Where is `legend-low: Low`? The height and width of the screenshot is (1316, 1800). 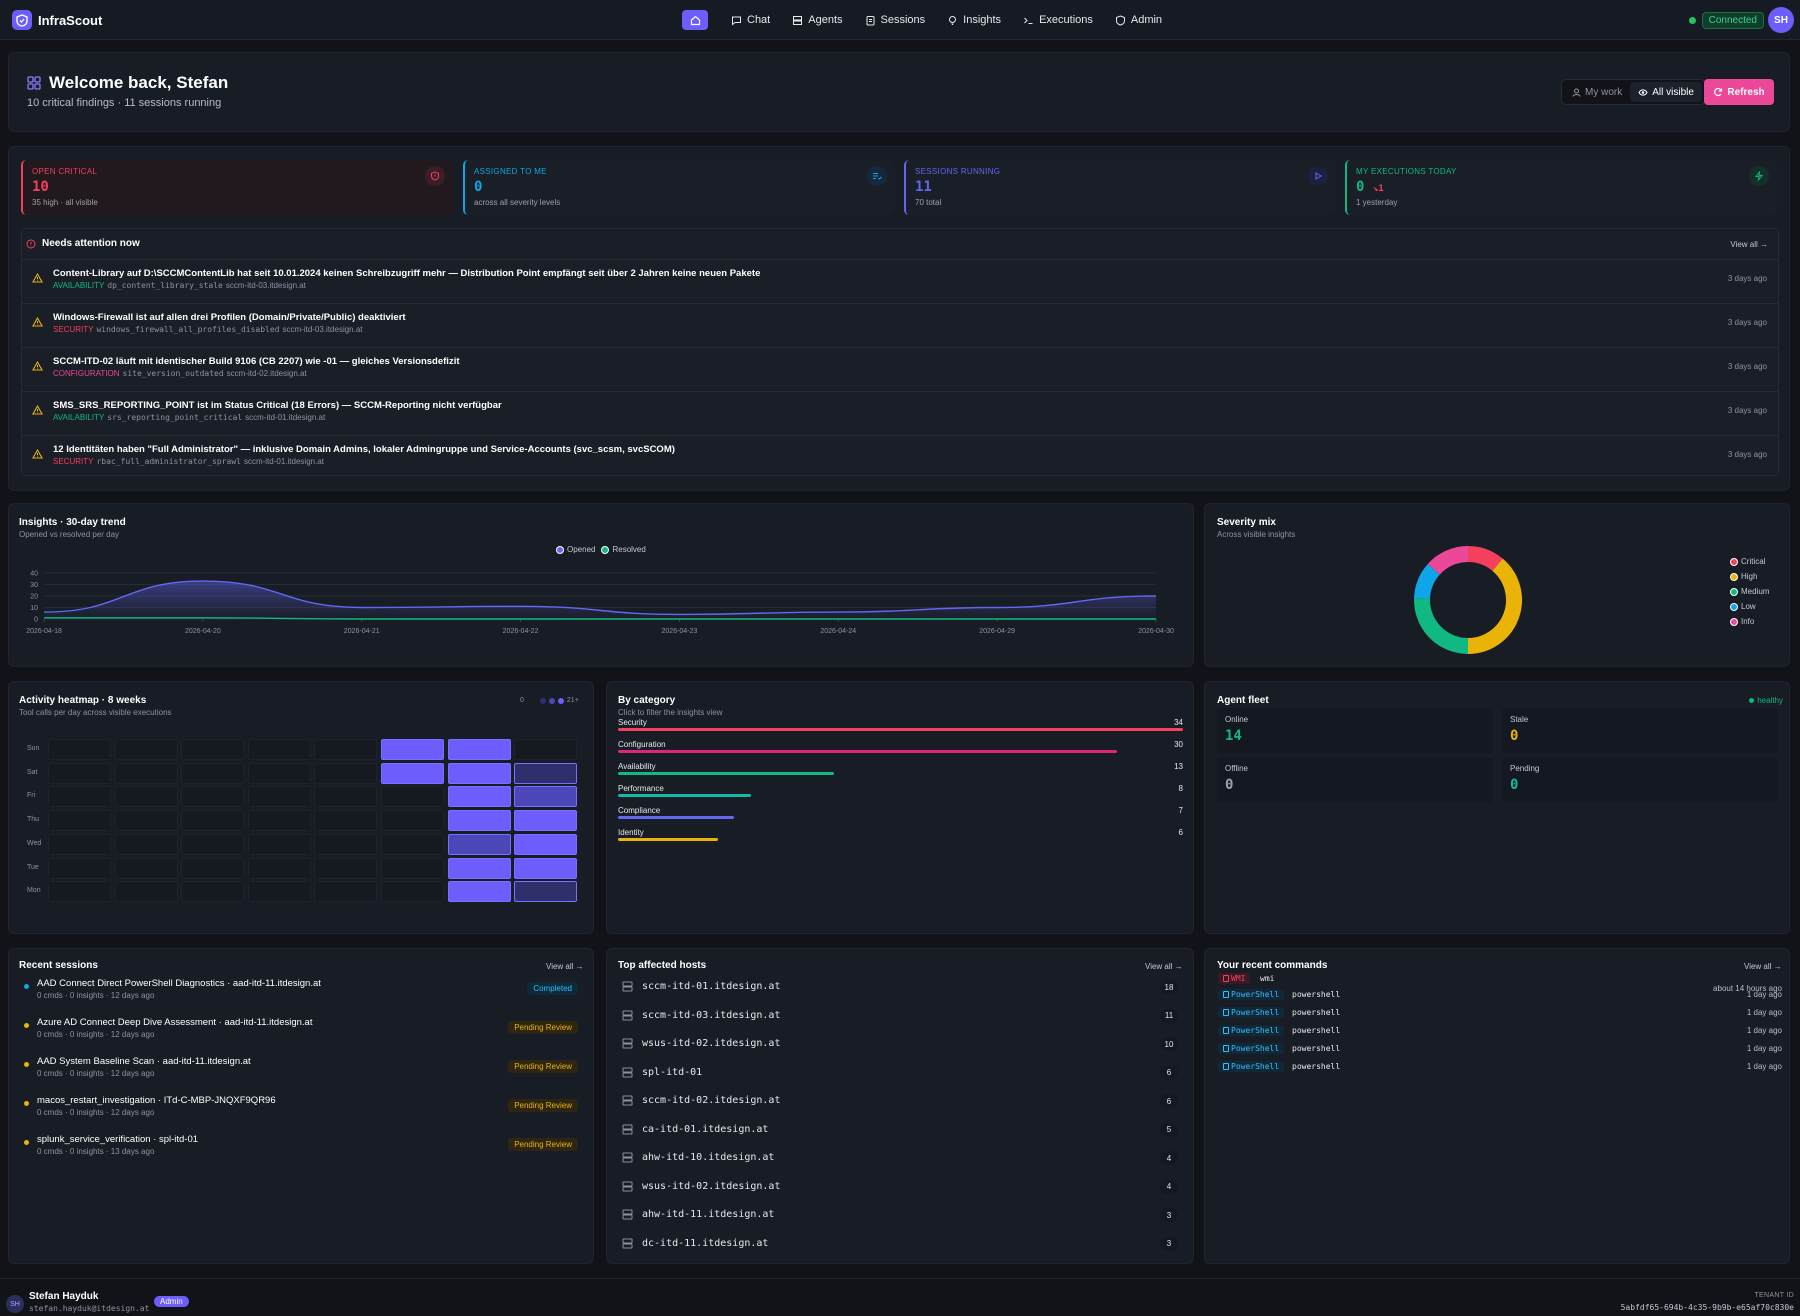 legend-low: Low is located at coordinates (1749, 606).